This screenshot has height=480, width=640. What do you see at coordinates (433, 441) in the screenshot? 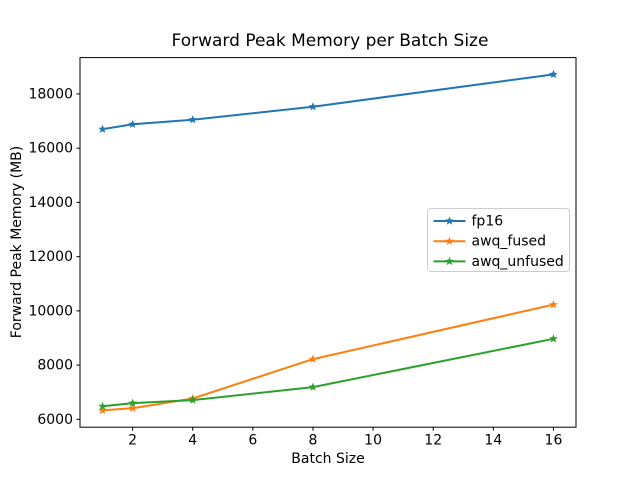
I see `x-tick-label: 12` at bounding box center [433, 441].